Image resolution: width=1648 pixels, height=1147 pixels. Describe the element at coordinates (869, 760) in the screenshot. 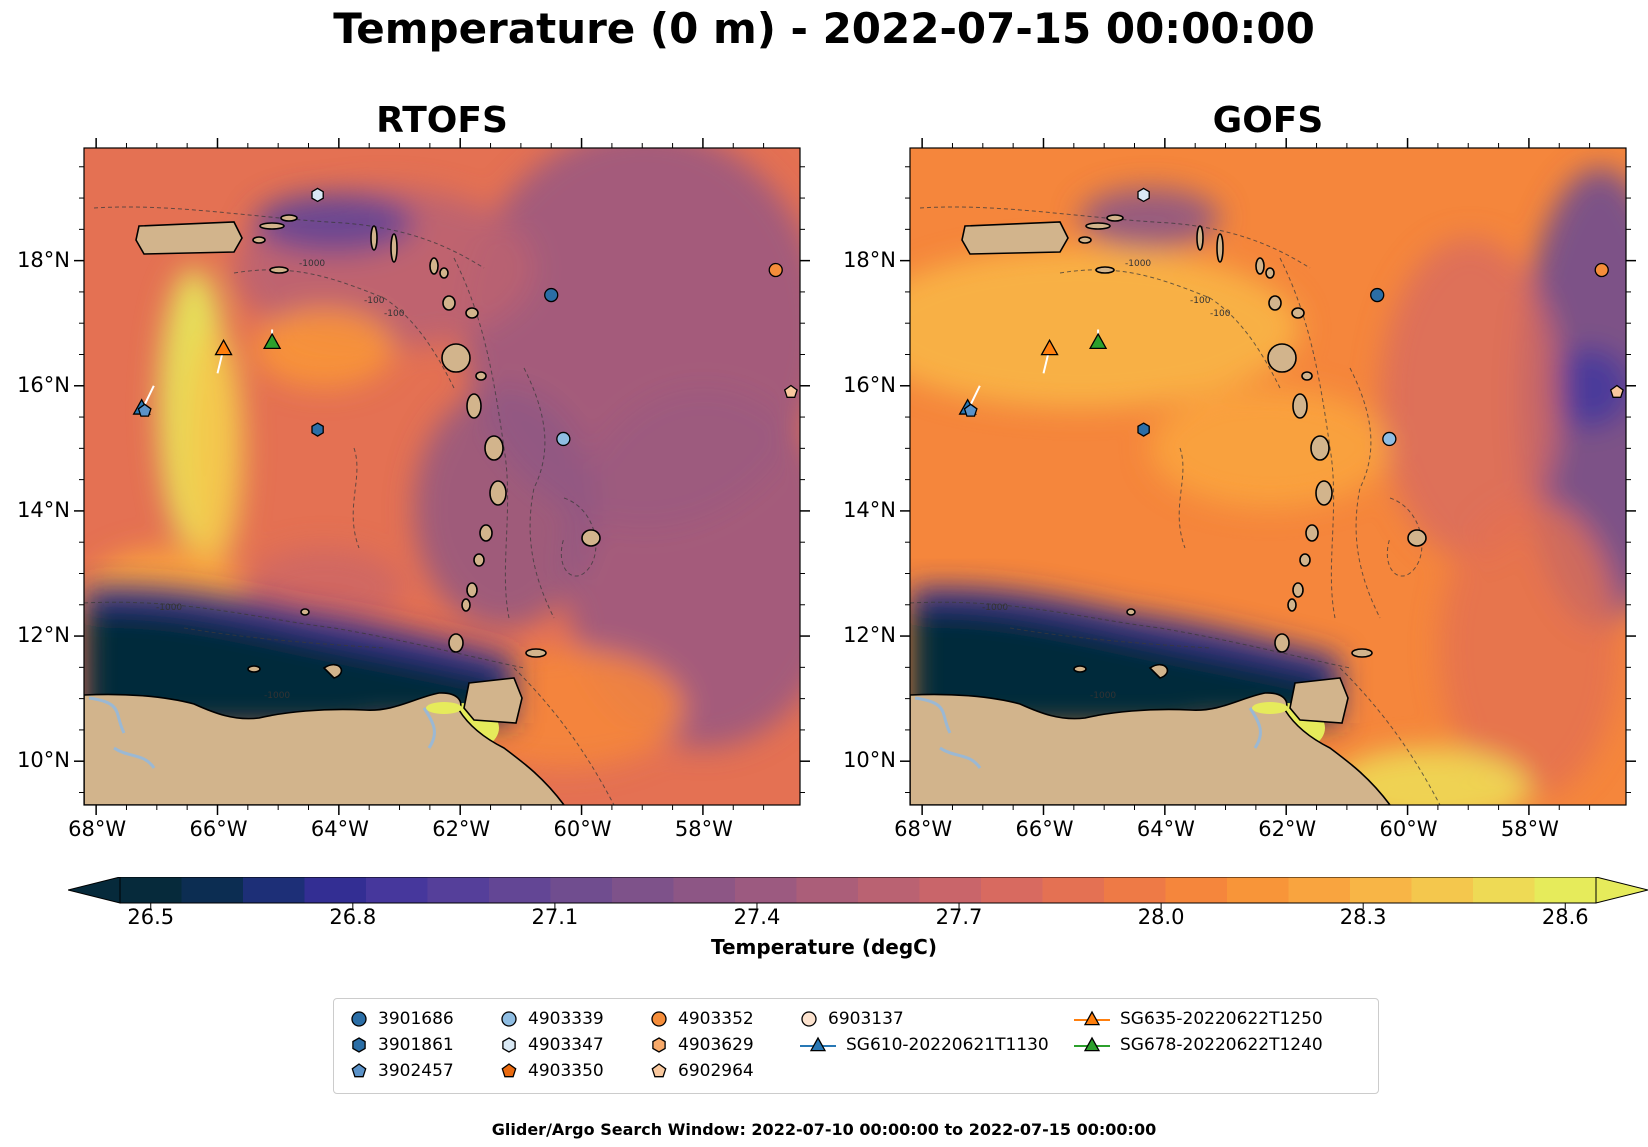

I see `lat-tick-label: 10°N` at that location.